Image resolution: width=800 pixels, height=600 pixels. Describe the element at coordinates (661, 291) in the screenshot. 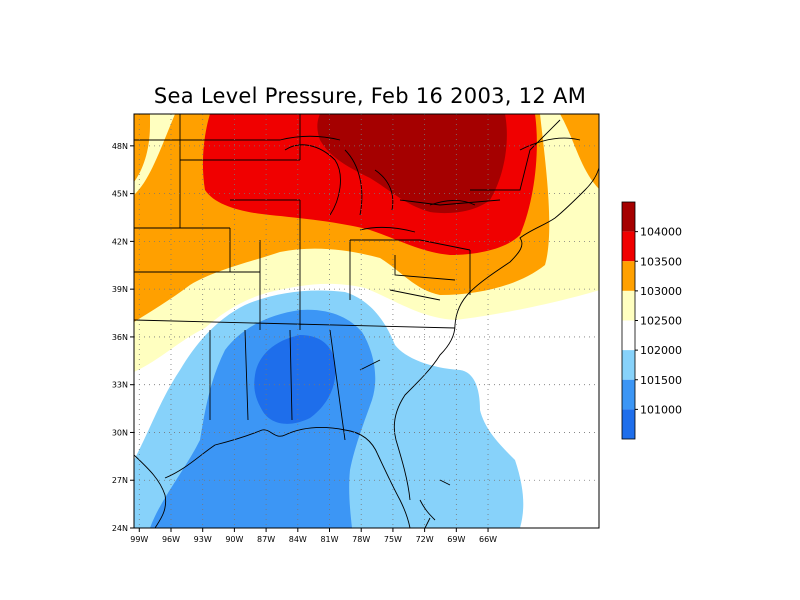

I see `colorbar-label: 103000` at that location.